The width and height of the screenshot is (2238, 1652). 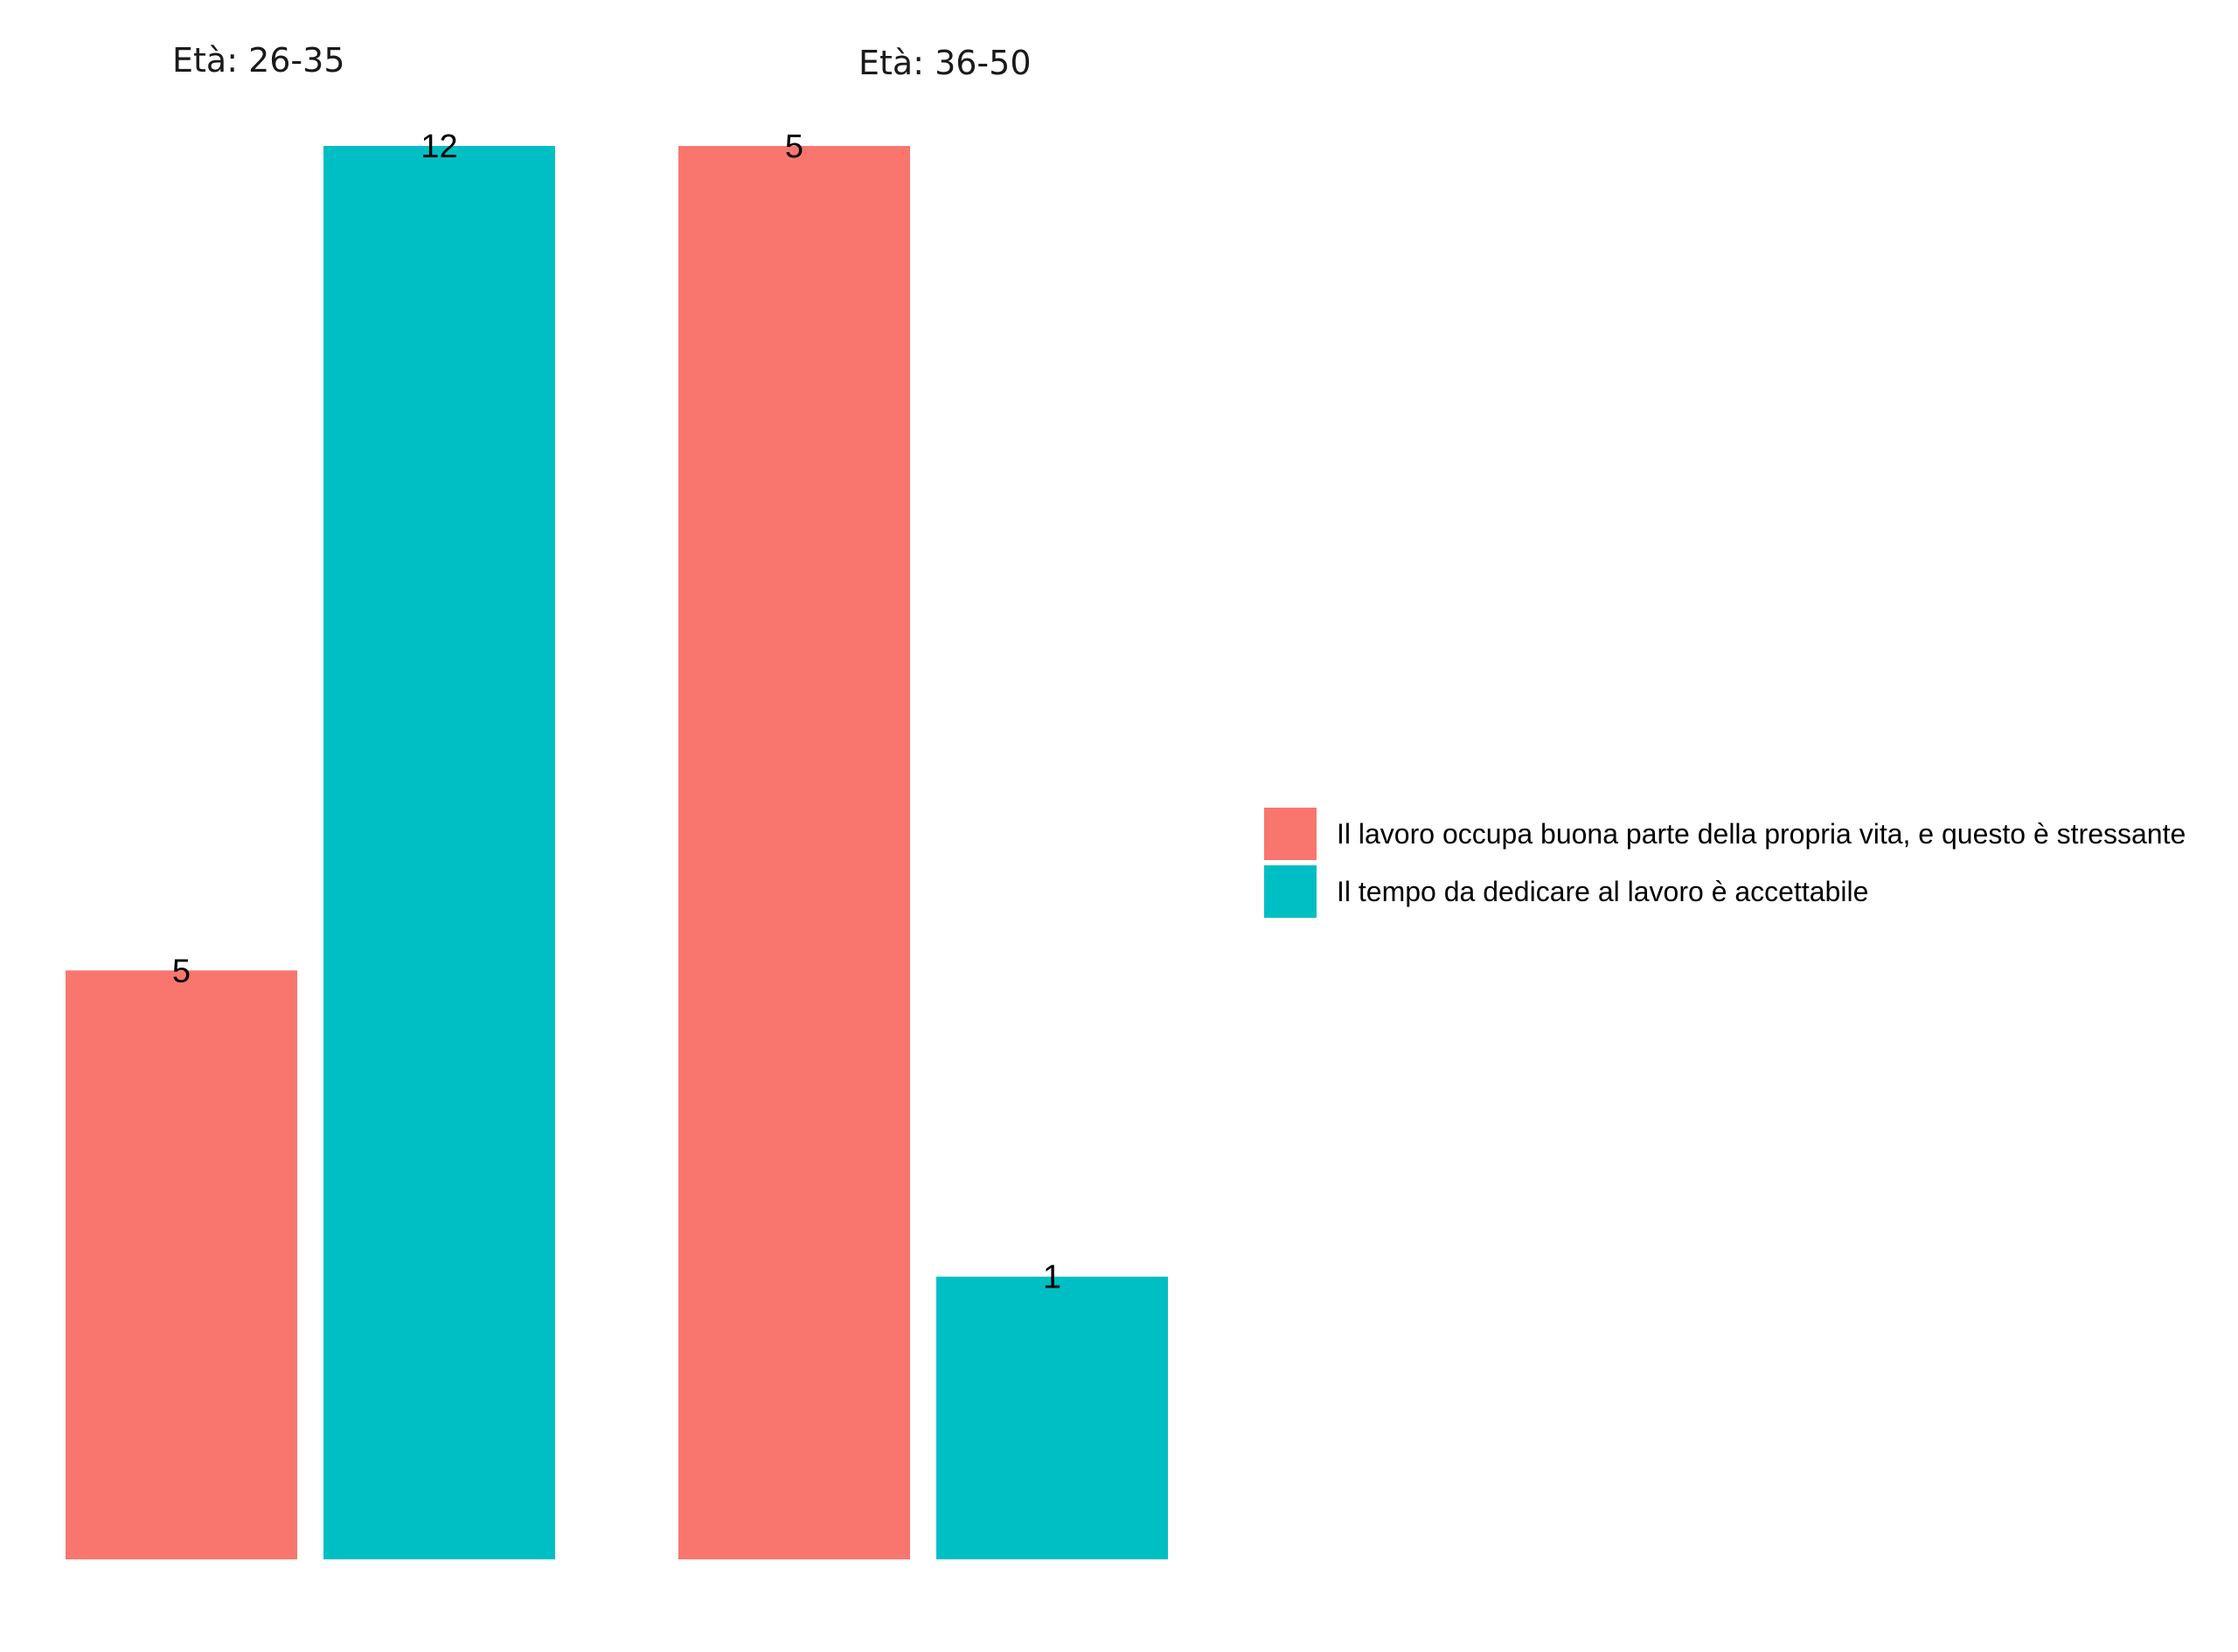 What do you see at coordinates (258, 60) in the screenshot?
I see `facet-title-1: Età: 26-35` at bounding box center [258, 60].